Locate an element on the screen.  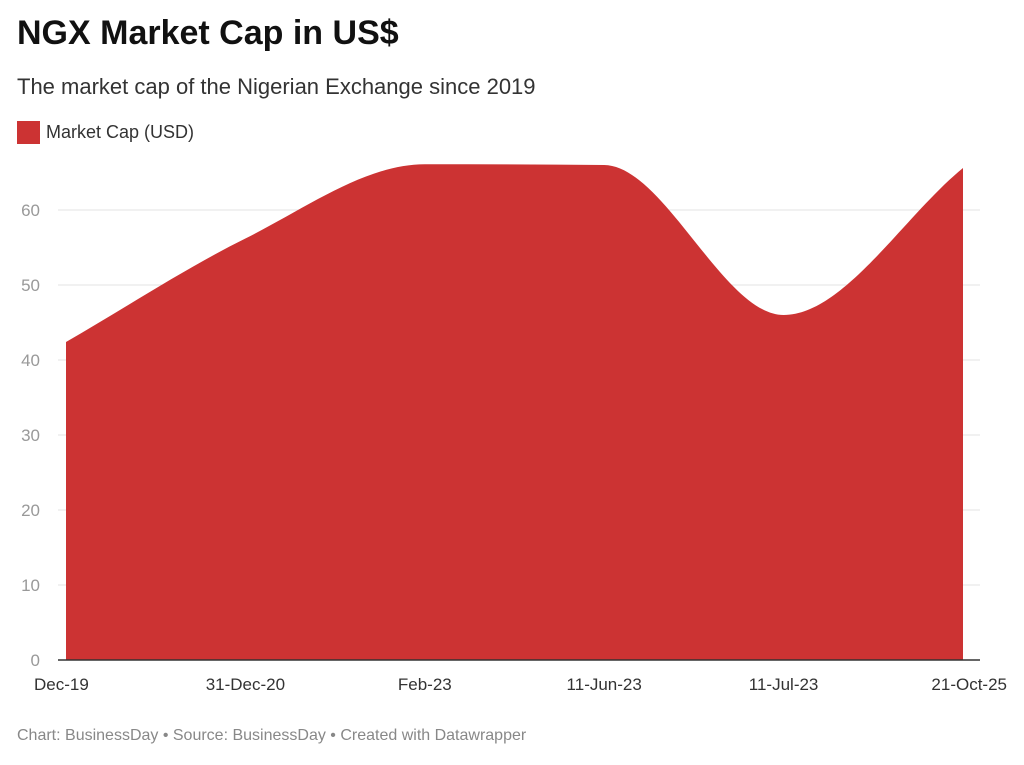
legend-swatch is located at coordinates (28, 132).